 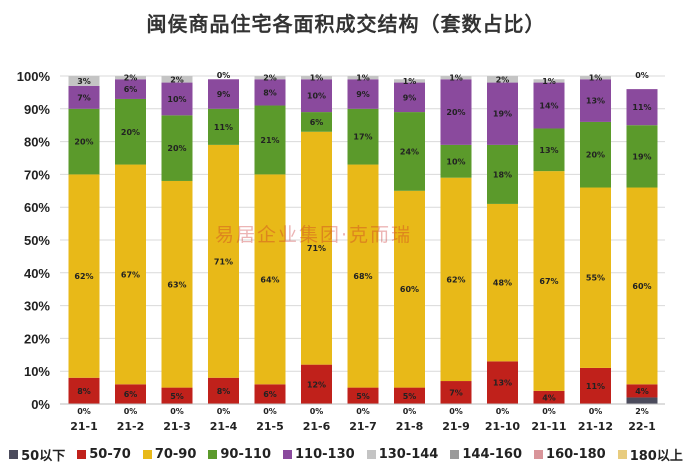 What do you see at coordinates (346, 24) in the screenshot?
I see `chart-title: 闽侯商品住宅各面积成交结构（套数占比）` at bounding box center [346, 24].